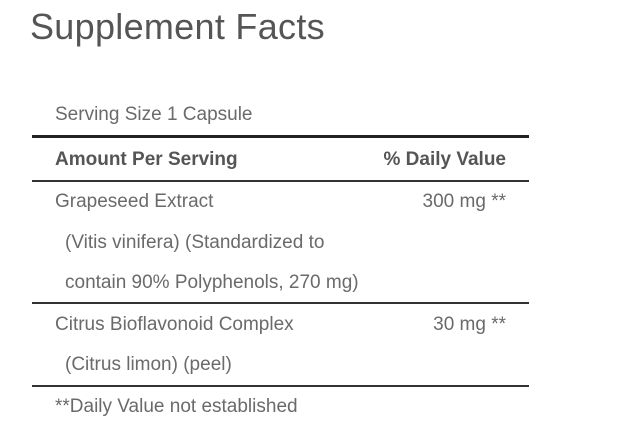  What do you see at coordinates (146, 159) in the screenshot?
I see `header-amount: Amount Per Serving` at bounding box center [146, 159].